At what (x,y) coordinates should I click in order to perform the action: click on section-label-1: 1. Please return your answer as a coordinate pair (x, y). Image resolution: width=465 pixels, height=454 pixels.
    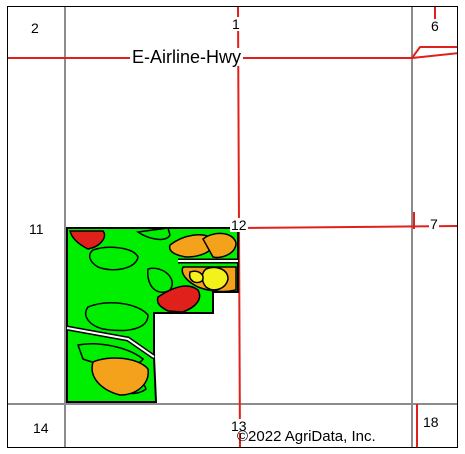
    Looking at the image, I should click on (236, 24).